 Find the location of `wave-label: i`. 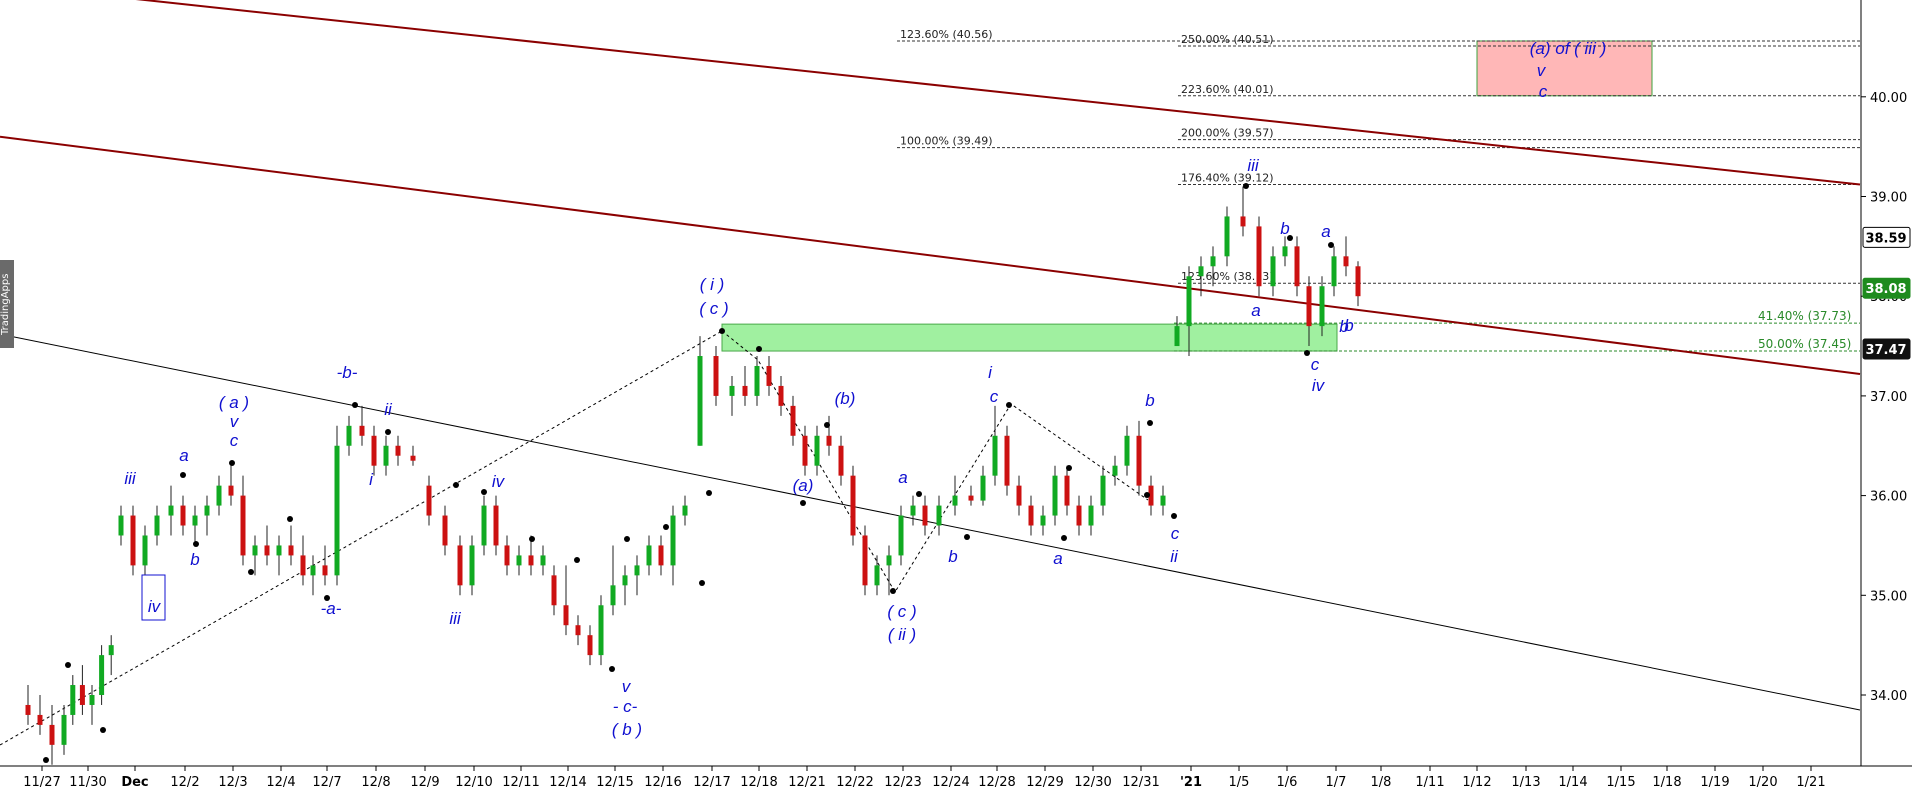

wave-label: i is located at coordinates (371, 479).